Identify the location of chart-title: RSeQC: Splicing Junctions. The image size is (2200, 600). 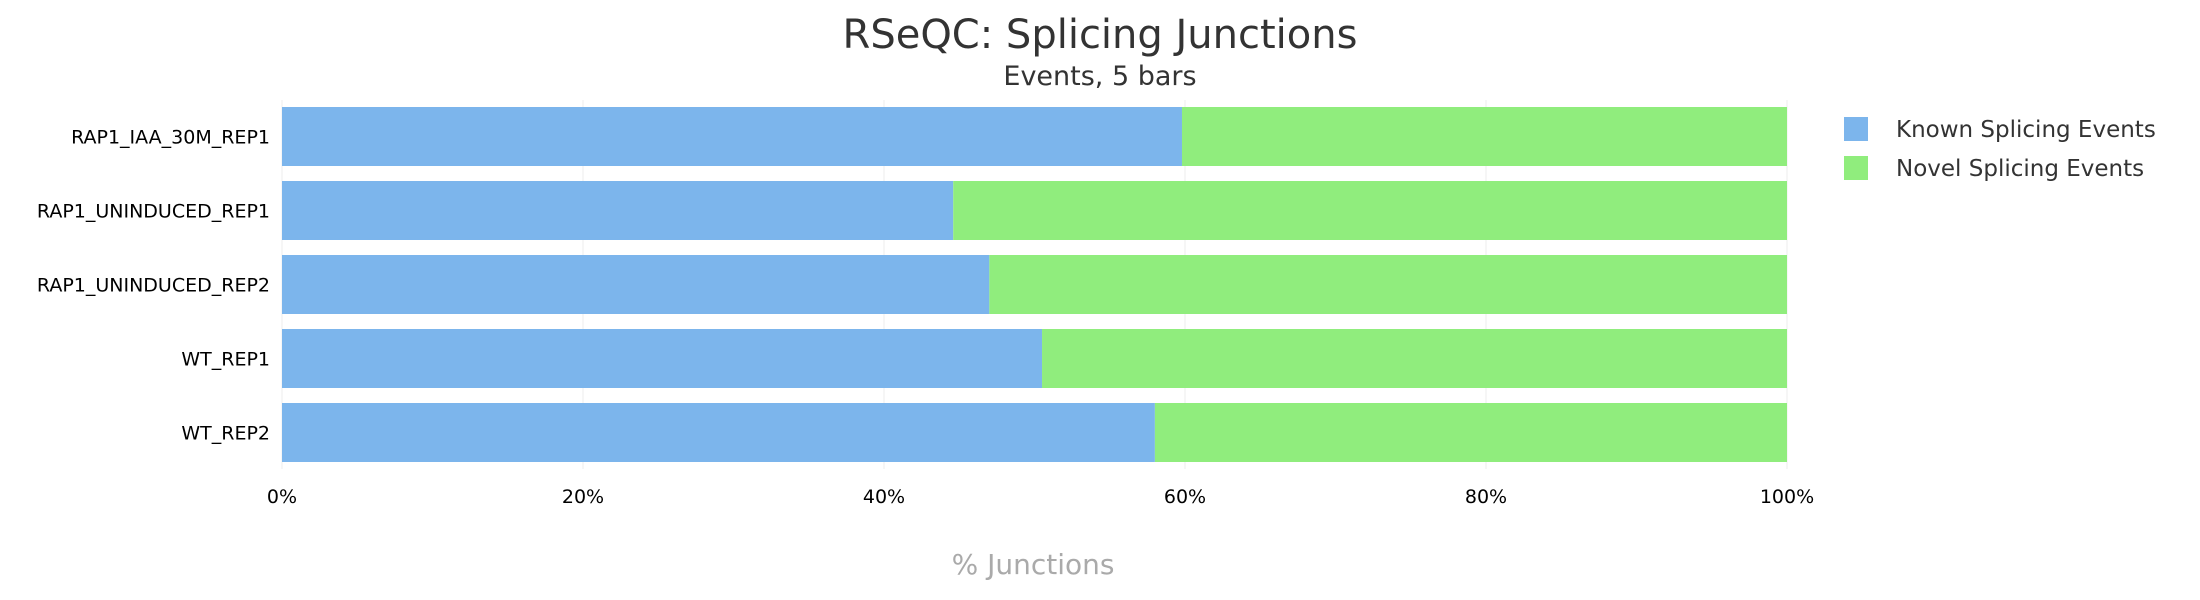
(1100, 35).